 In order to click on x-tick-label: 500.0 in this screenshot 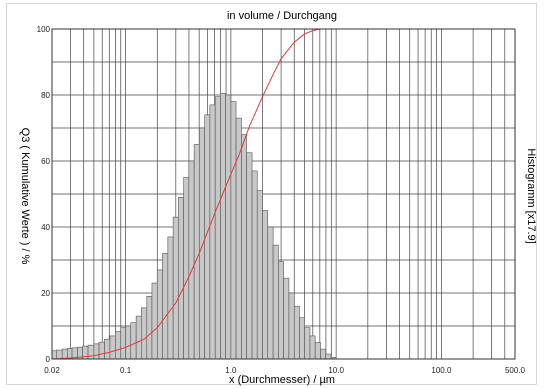, I will do `click(515, 370)`.